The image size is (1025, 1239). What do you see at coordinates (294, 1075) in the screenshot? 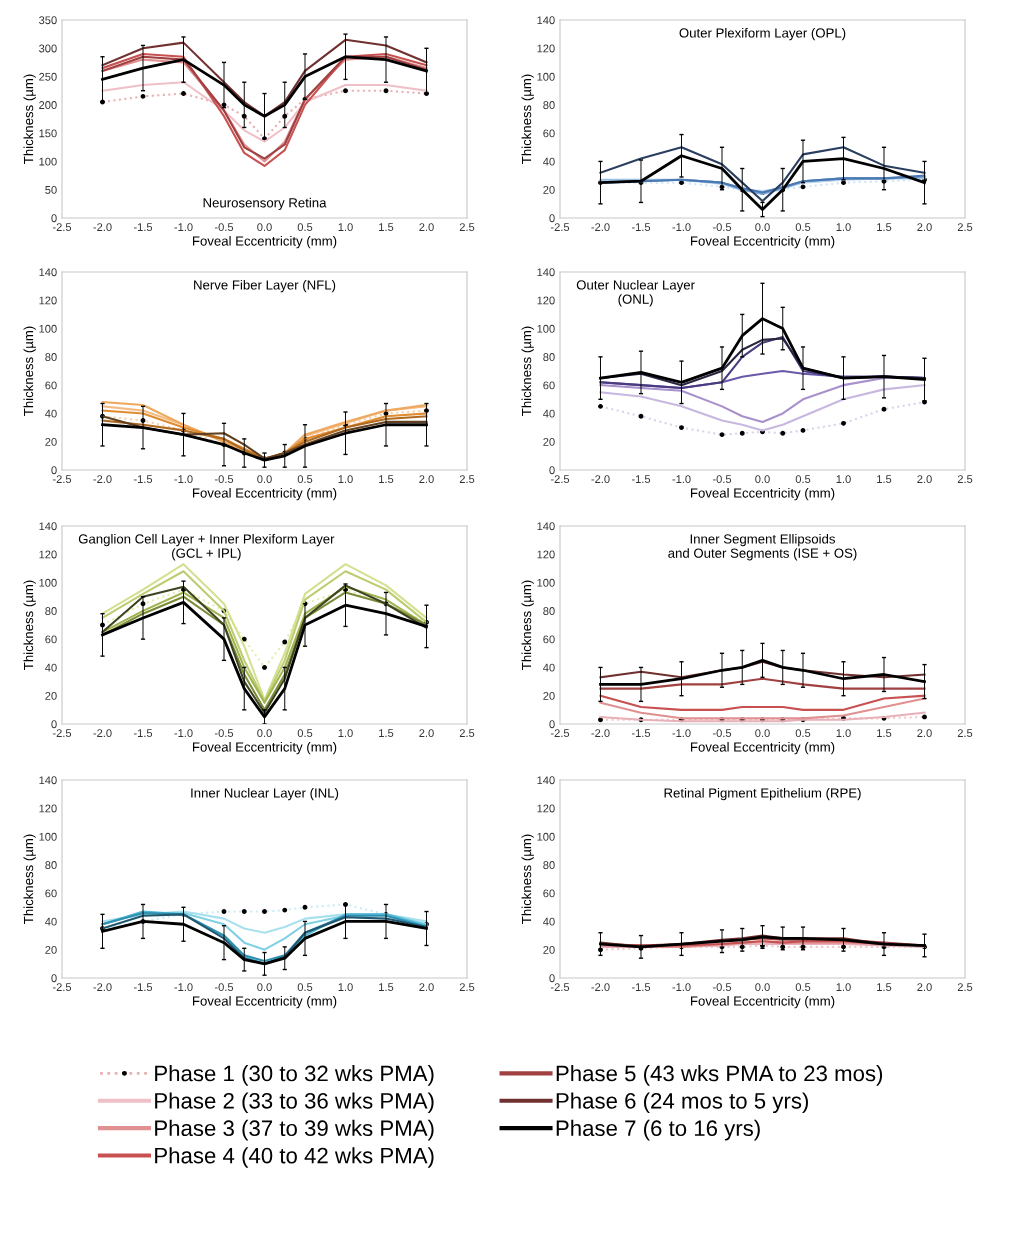
I see `legend-label: Phase 1 (30 to 32 wks PMA)` at bounding box center [294, 1075].